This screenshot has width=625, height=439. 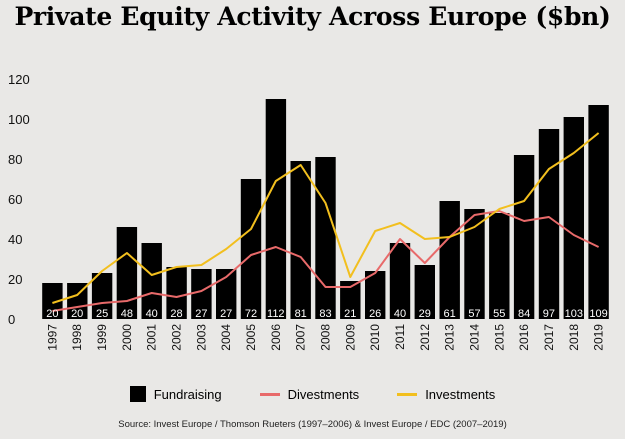 I want to click on bar-fundraising-2017, so click(x=549, y=224).